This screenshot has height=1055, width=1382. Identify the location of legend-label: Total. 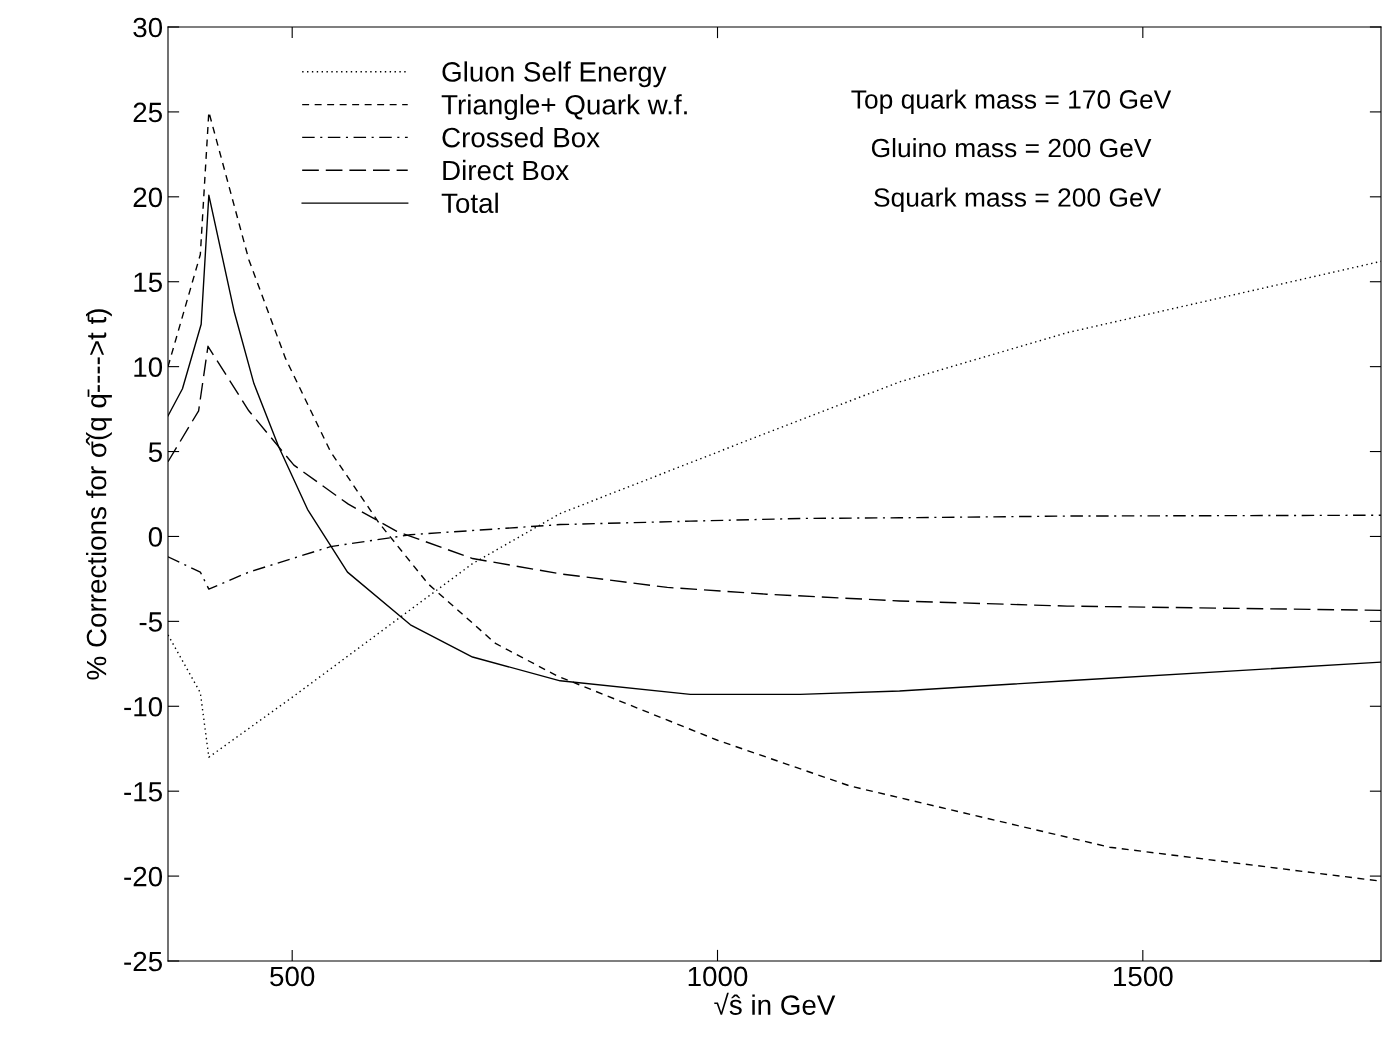
(469, 203).